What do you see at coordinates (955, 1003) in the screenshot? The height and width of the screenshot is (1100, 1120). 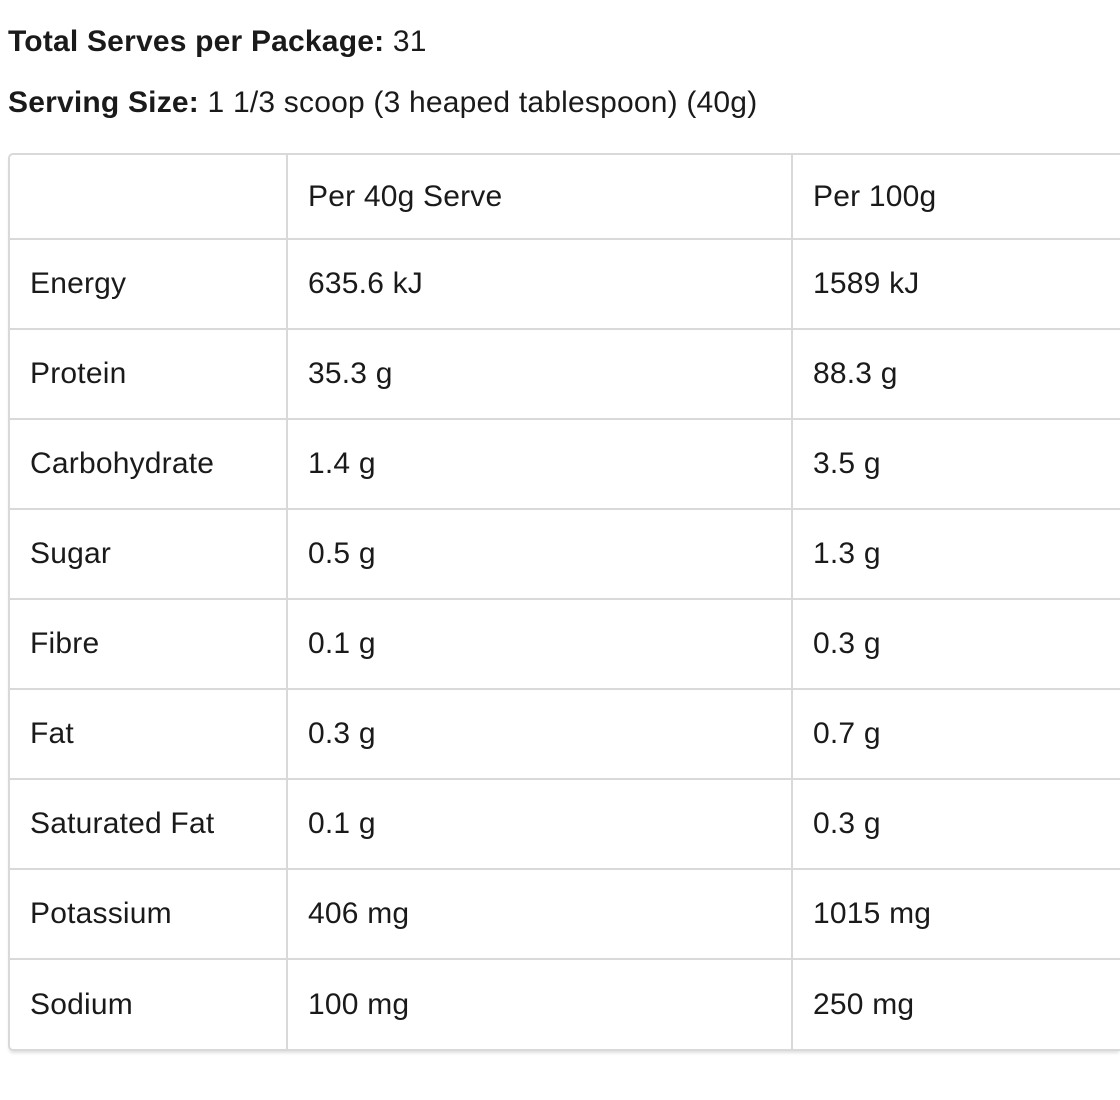 I see `per-100g-cell: 250 mg` at bounding box center [955, 1003].